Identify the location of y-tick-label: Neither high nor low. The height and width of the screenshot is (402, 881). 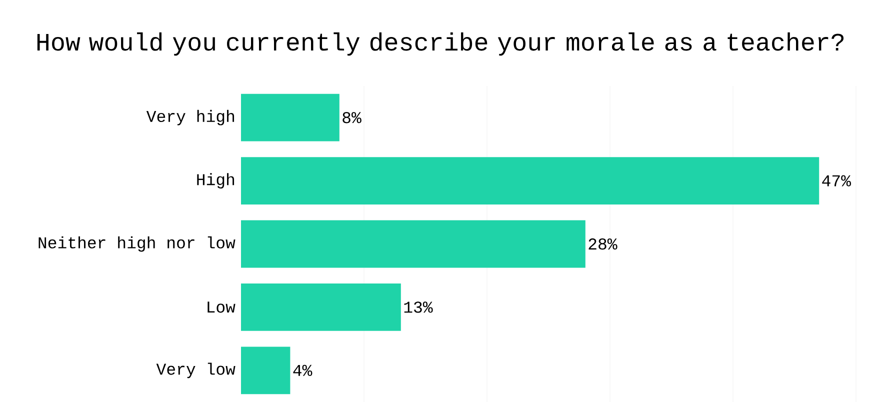
(137, 244).